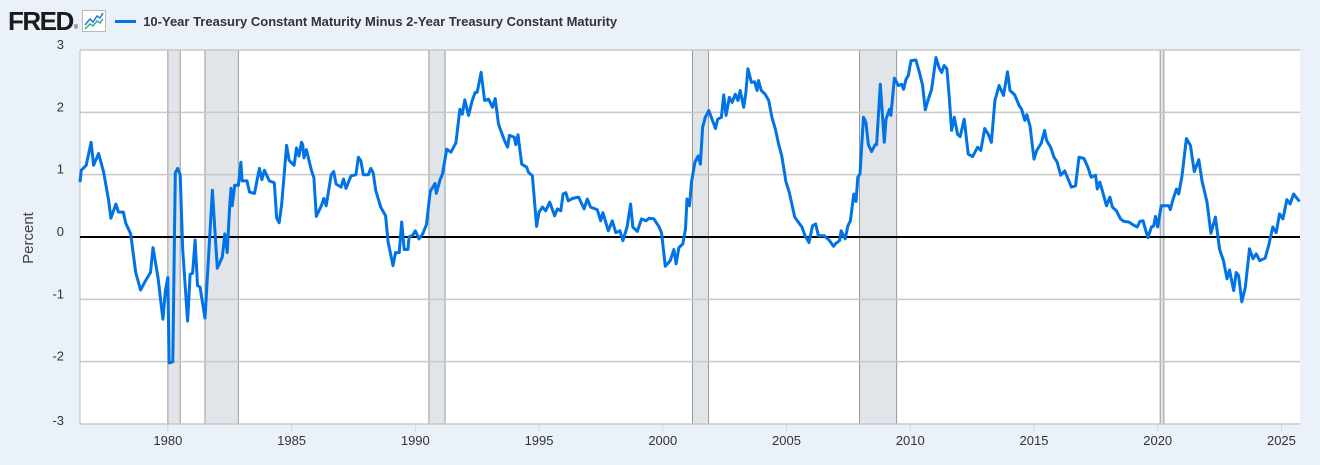 The width and height of the screenshot is (1320, 465). I want to click on x-tick-label: 1980, so click(167, 440).